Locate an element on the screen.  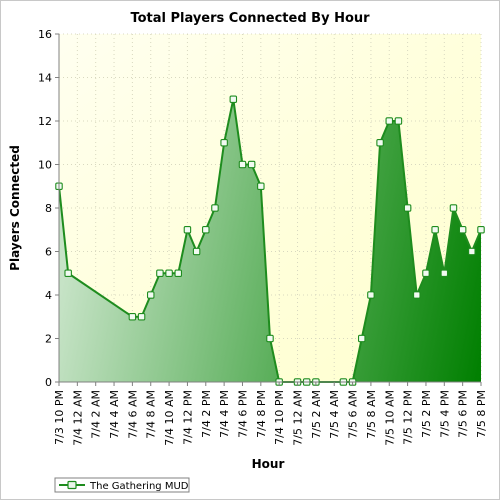
x-tick-label: 7/5 6 PM is located at coordinates (463, 414).